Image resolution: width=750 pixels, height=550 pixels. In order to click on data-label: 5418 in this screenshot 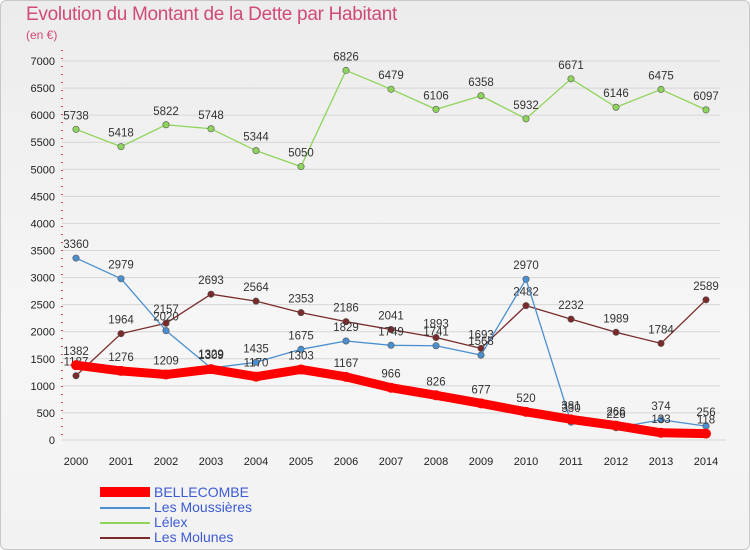, I will do `click(121, 134)`.